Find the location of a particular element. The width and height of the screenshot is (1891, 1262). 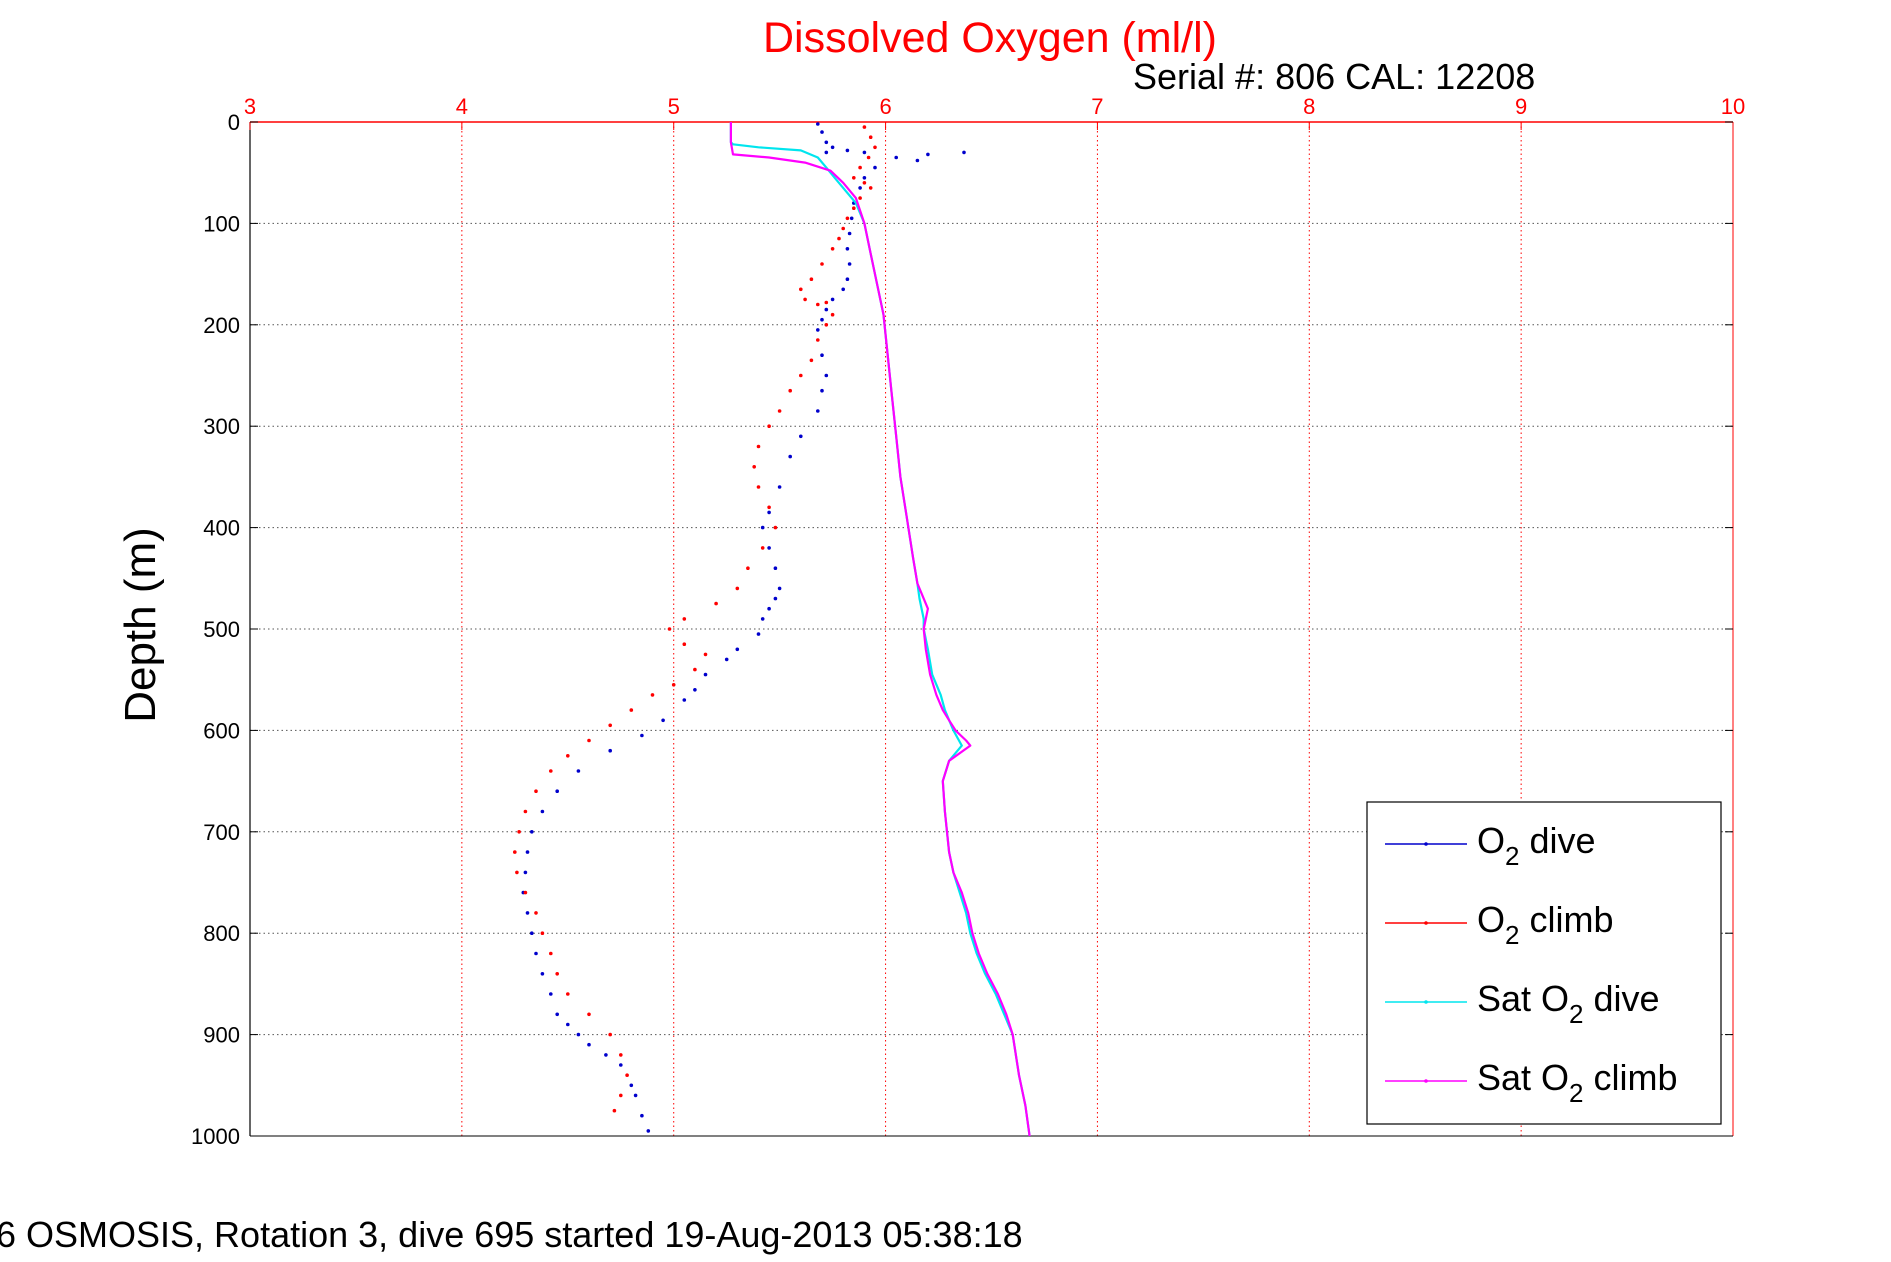

series-line-sat-o2-climb is located at coordinates (880, 629).